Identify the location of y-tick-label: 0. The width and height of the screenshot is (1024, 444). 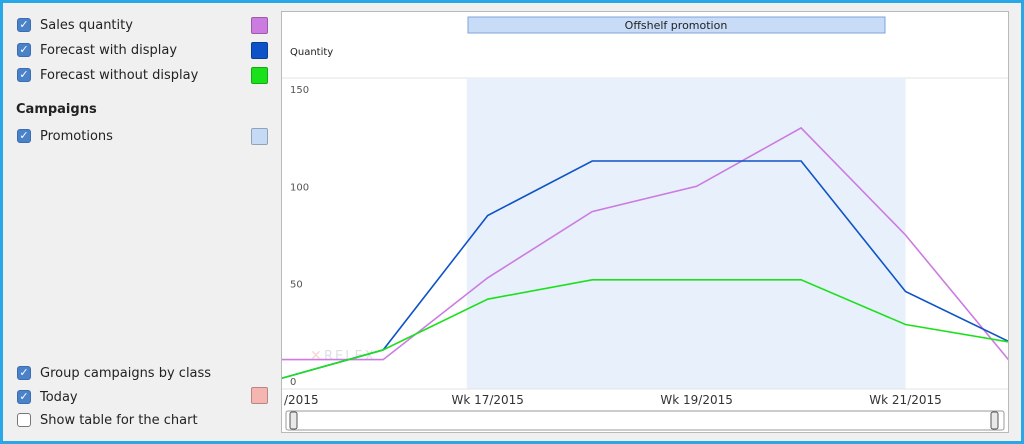
(293, 382).